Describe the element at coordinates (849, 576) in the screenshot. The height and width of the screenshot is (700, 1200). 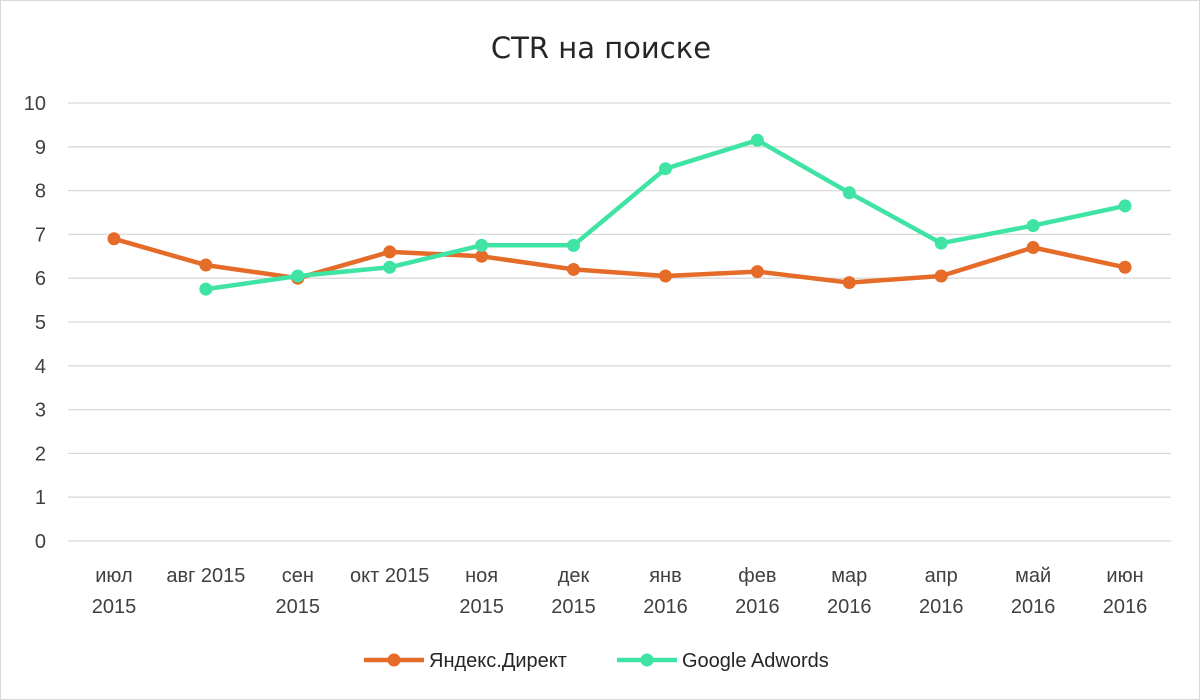
I see `x-tick-label: мар` at that location.